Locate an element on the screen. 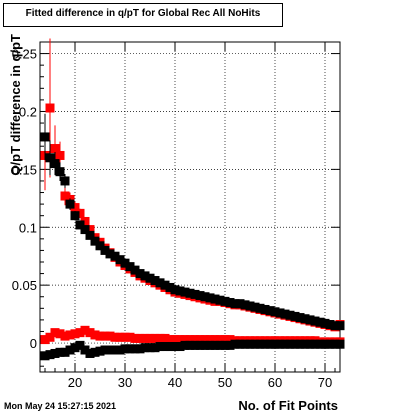  y-axis-label: Q/pT difference in q/pT is located at coordinates (15, 105).